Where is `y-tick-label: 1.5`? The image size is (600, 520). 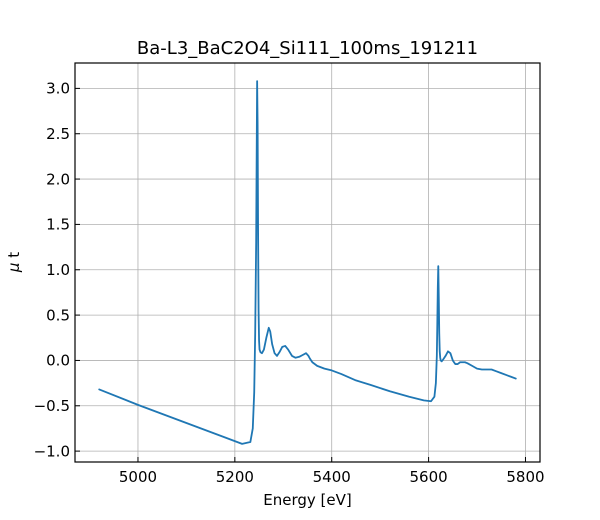
y-tick-label: 1.5 is located at coordinates (58, 225).